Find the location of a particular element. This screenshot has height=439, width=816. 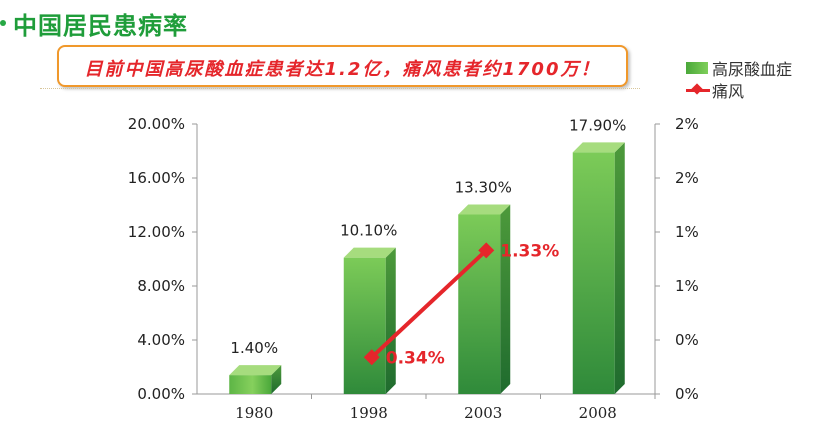

x-tick-label: 1998 is located at coordinates (369, 413).